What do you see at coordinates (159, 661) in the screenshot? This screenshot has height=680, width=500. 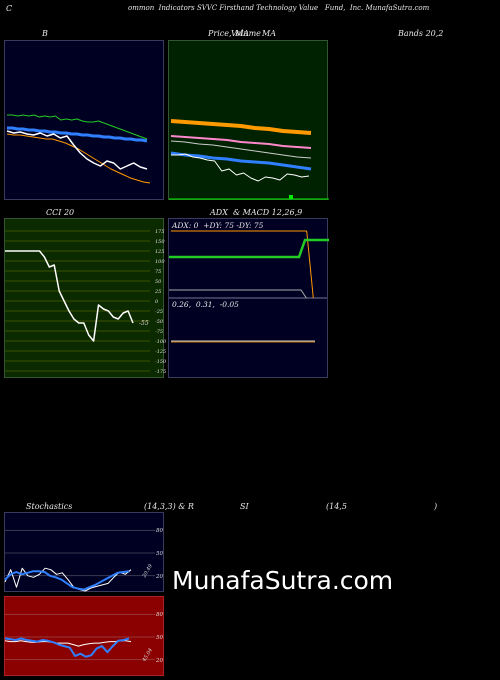 I see `svg-rsi-tick-label: 20` at bounding box center [159, 661].